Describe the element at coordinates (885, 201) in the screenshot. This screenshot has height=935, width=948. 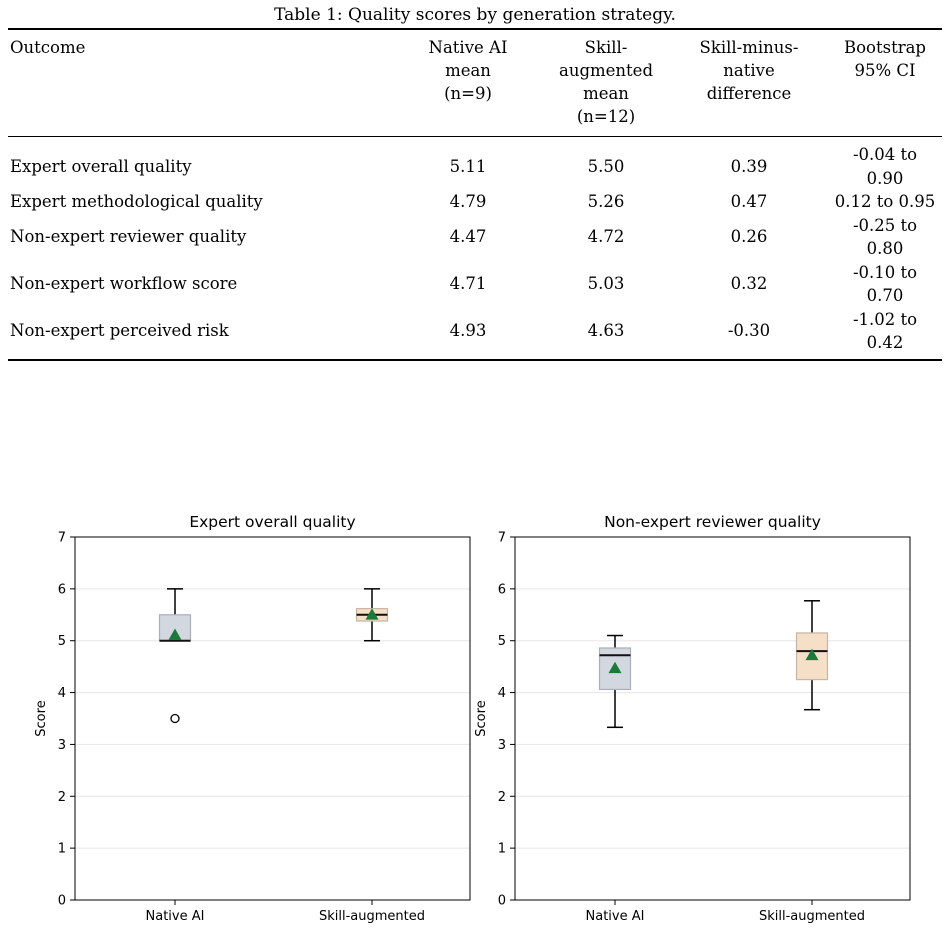
I see `cell-ci: 0.12 to 0.95` at that location.